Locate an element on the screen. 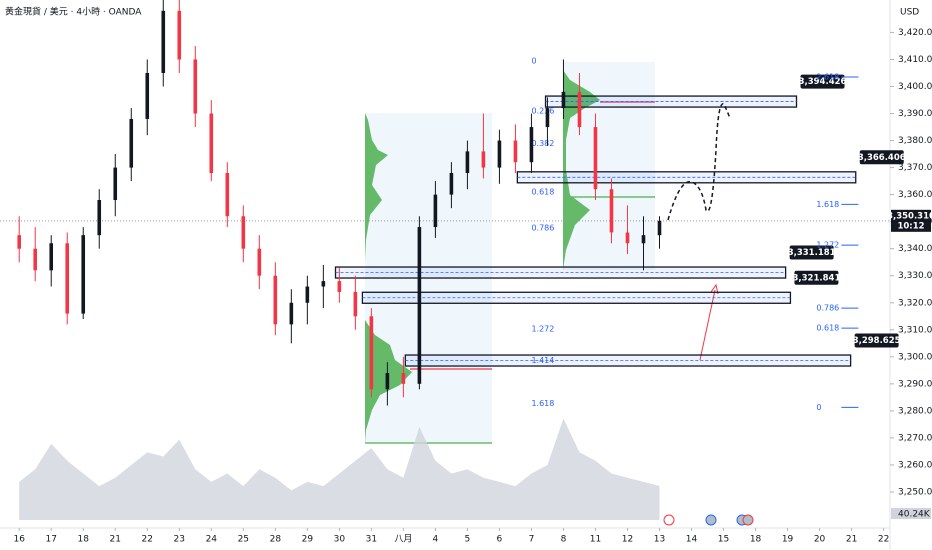 The width and height of the screenshot is (932, 550). x-tick-label: 15 is located at coordinates (723, 540).